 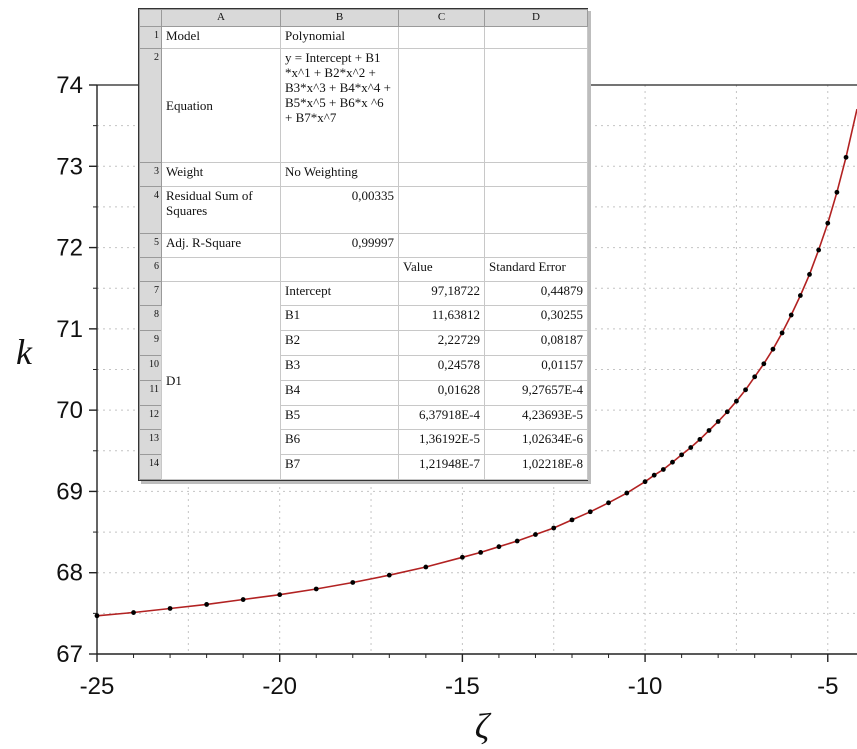 What do you see at coordinates (536, 442) in the screenshot?
I see `param-error: 1,02634E-6` at bounding box center [536, 442].